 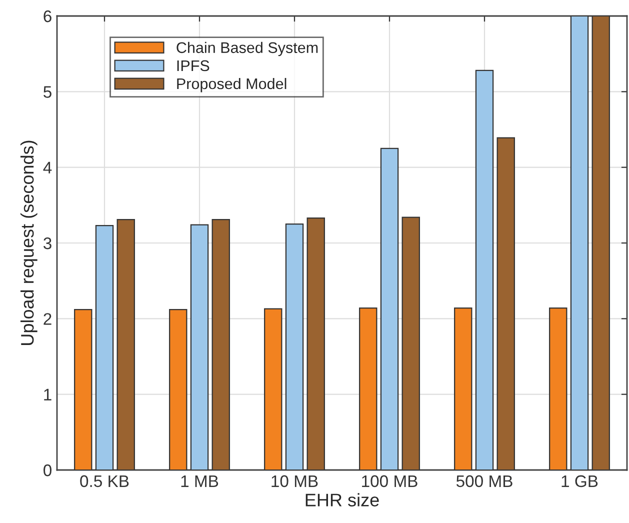 What do you see at coordinates (29, 242) in the screenshot?
I see `y-axis-title: Upload request (seconds)` at bounding box center [29, 242].